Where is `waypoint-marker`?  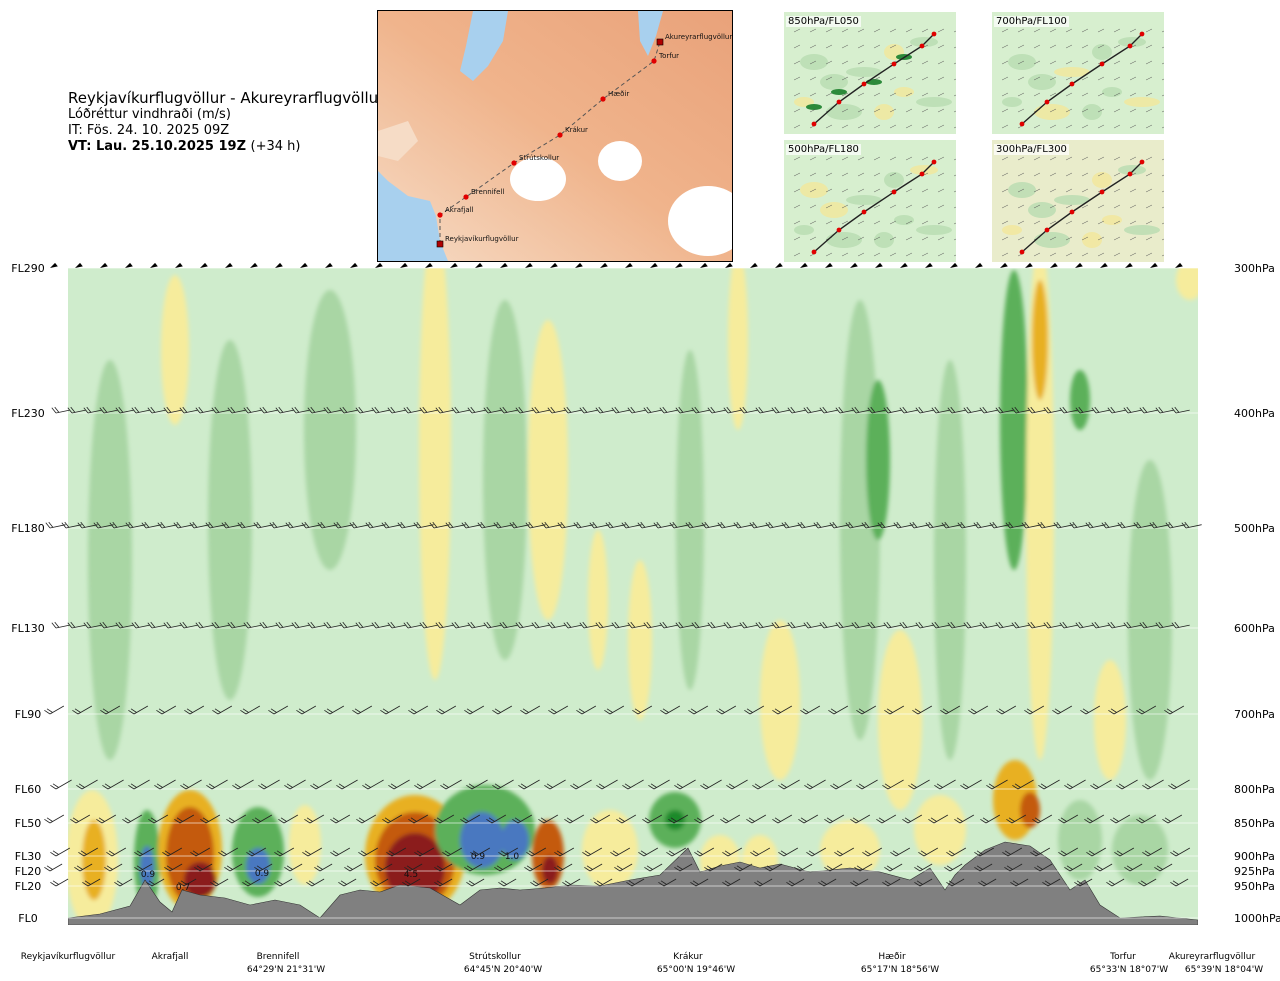
waypoint-marker is located at coordinates (440, 215).